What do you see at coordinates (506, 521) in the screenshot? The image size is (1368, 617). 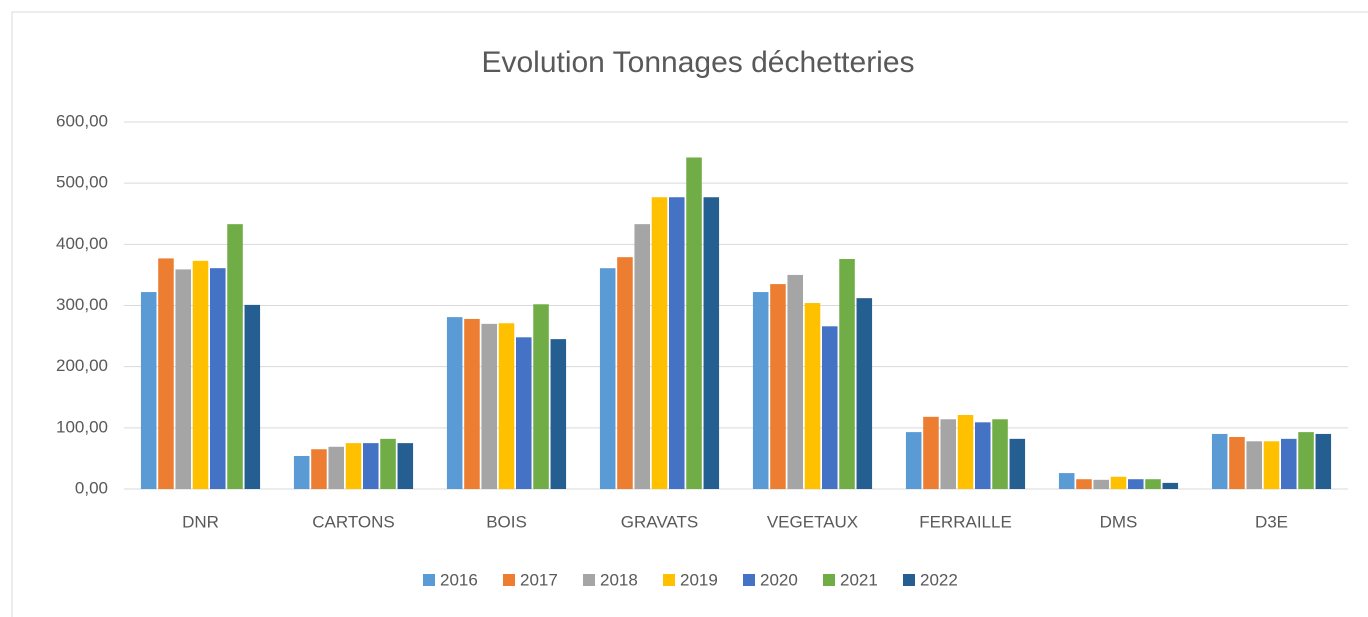 I see `x-tick-label: BOIS` at bounding box center [506, 521].